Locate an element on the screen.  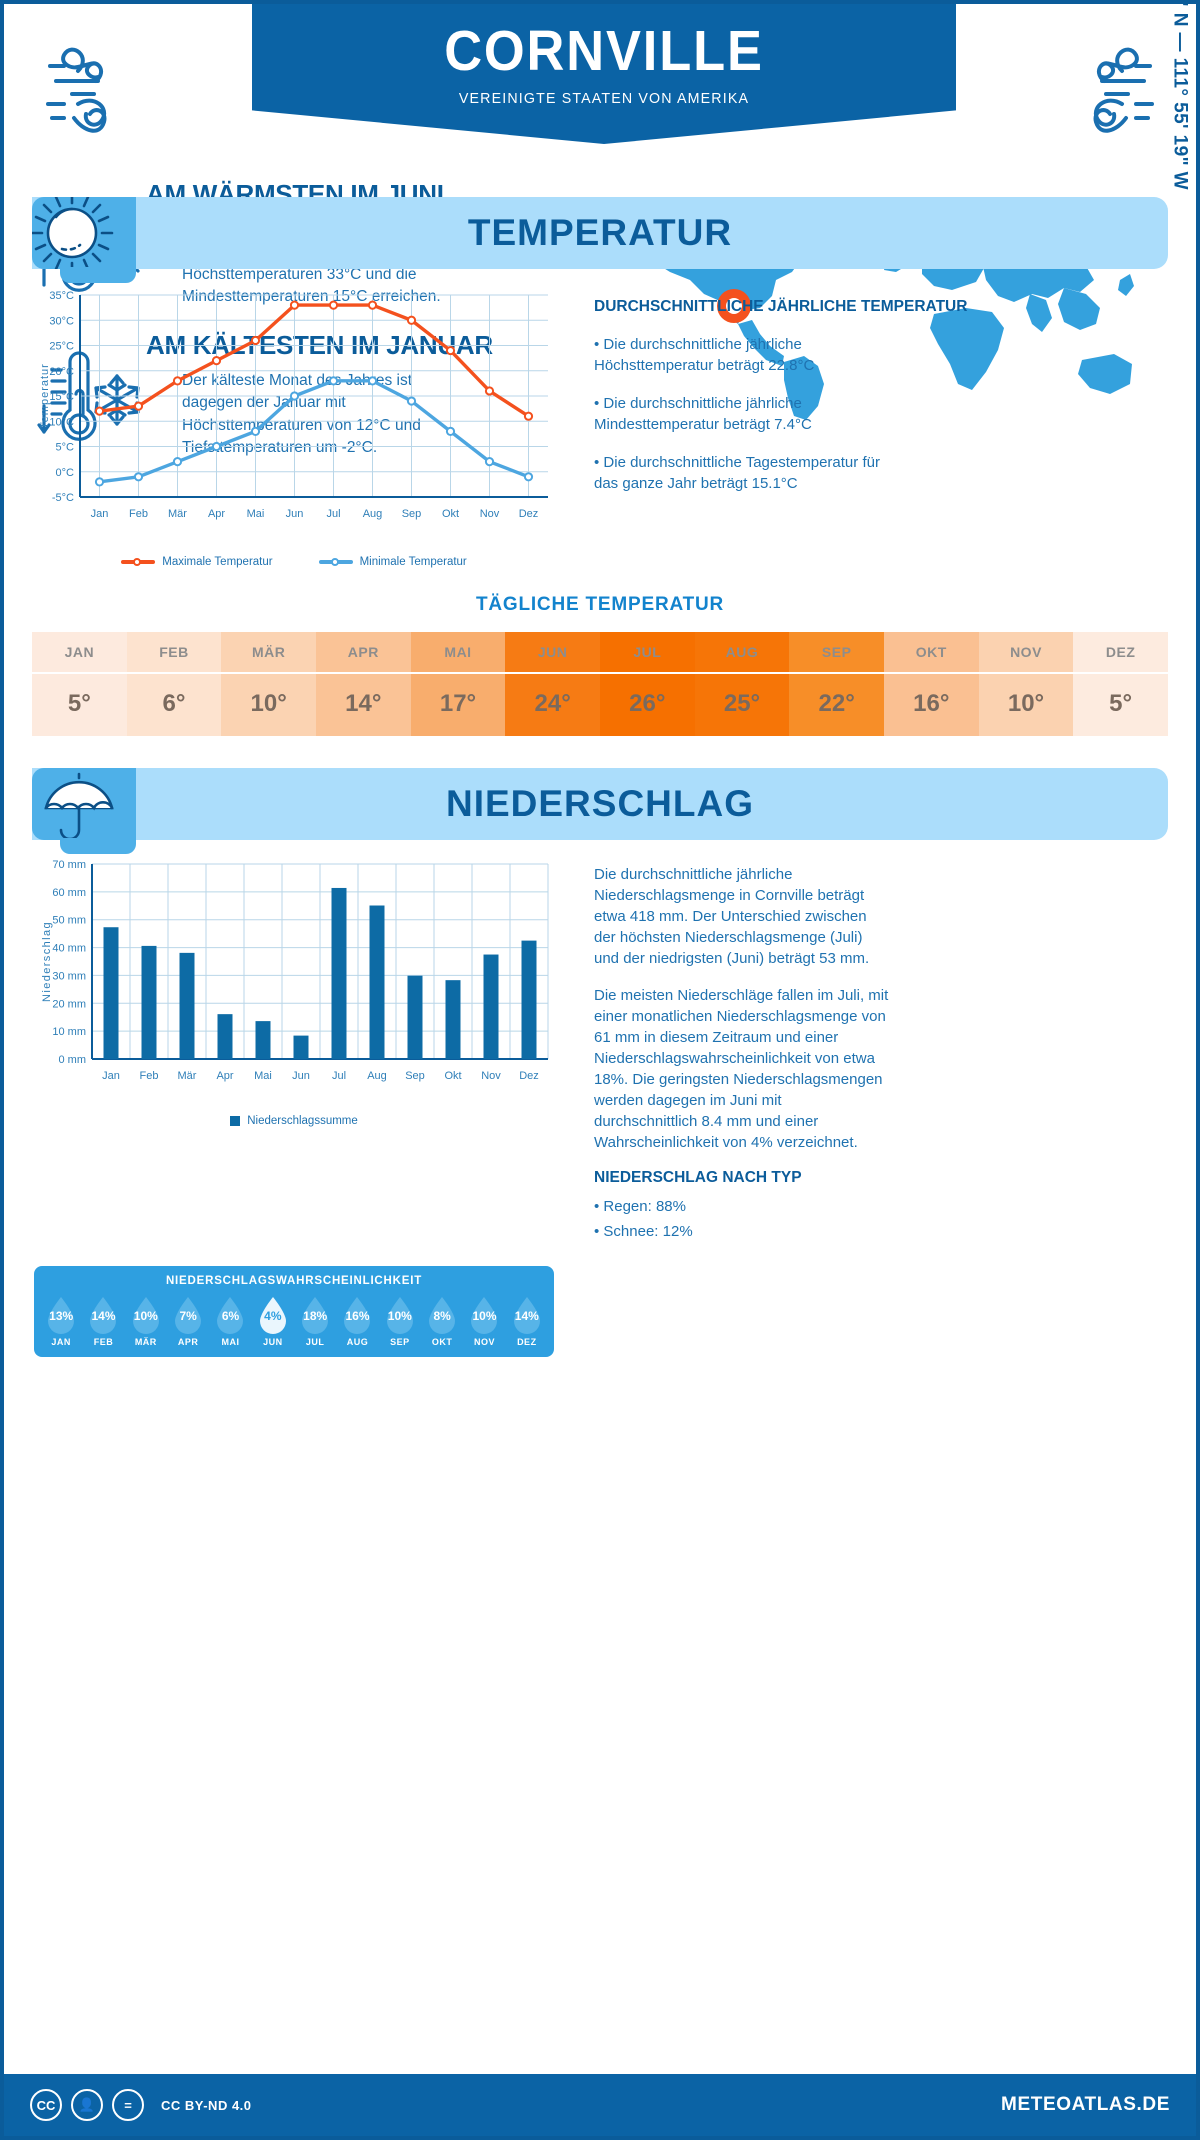
license-group: CC 👤 = CC BY-ND 4.0 is located at coordinates (141, 2105).